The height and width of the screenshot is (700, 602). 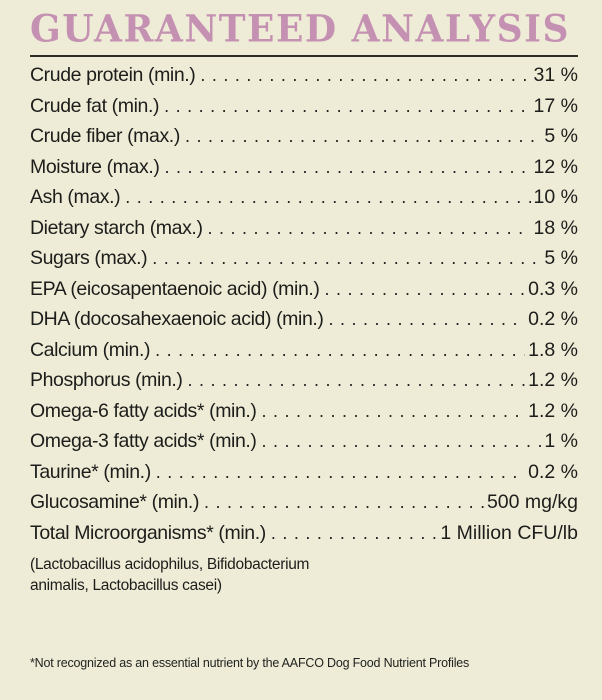 What do you see at coordinates (143, 441) in the screenshot?
I see `nutrient-label: Omega-3 fatty acids* (min.)` at bounding box center [143, 441].